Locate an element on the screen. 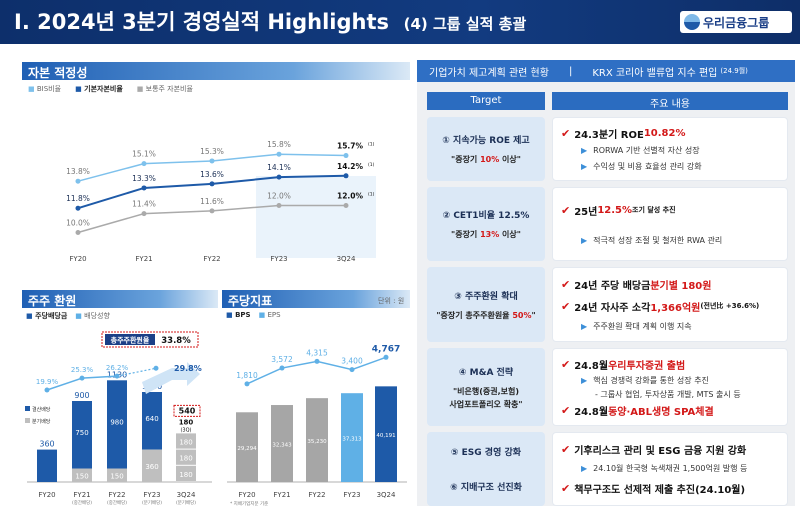 The height and width of the screenshot is (506, 800). col-main: 주요 내용 is located at coordinates (670, 101).